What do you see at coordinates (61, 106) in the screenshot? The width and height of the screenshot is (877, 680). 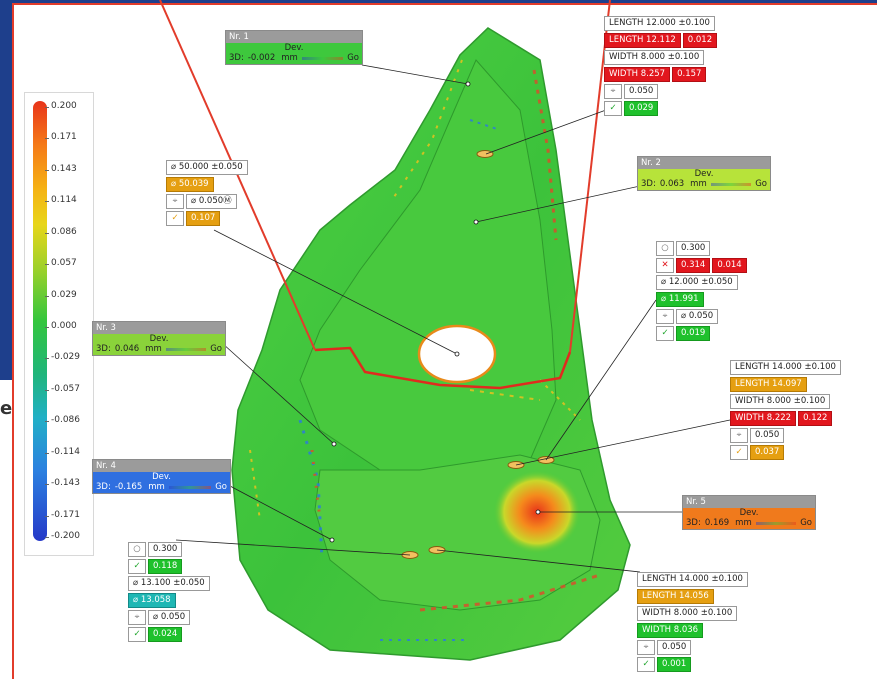 I see `legend-tick: 0.200` at bounding box center [61, 106].